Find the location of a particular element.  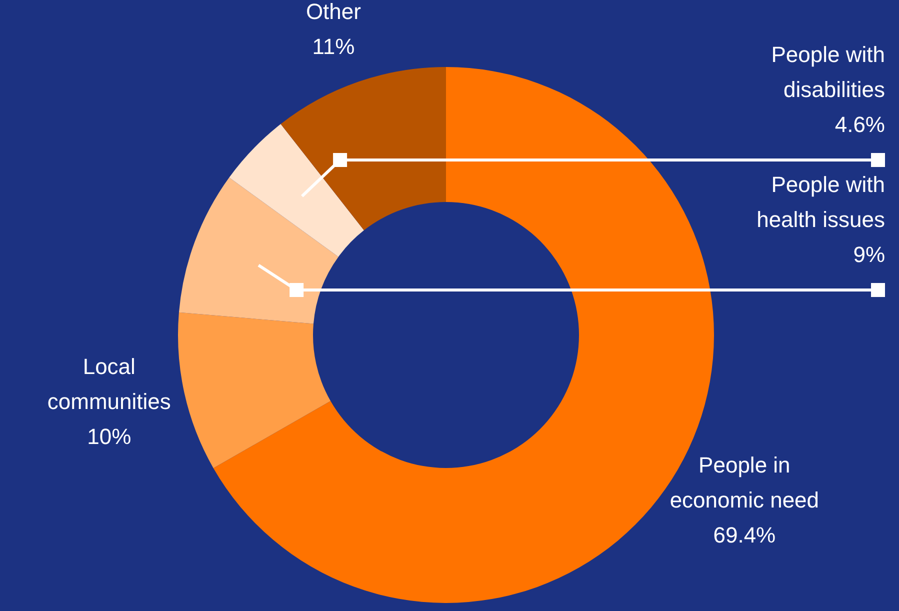

data-label: 9% is located at coordinates (869, 254).